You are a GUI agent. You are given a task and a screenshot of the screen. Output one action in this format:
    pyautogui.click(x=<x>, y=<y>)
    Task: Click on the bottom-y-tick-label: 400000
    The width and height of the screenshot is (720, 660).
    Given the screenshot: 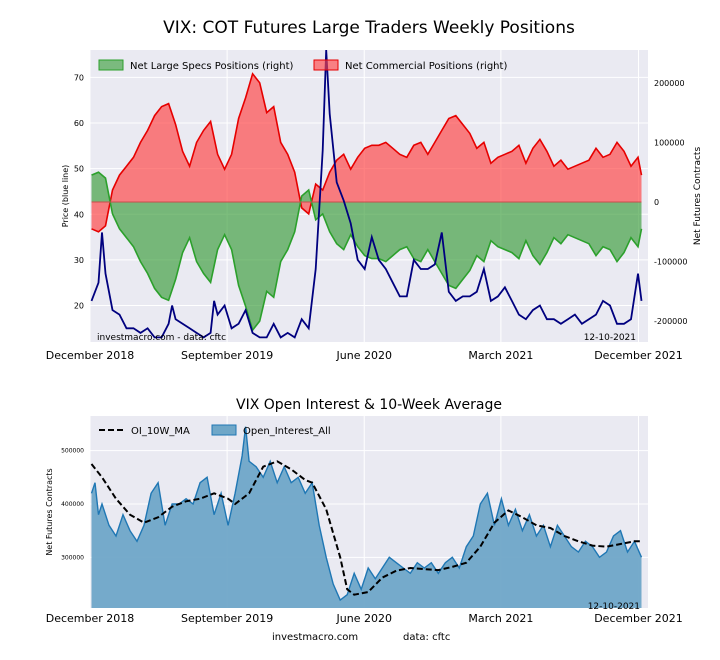 What is the action you would take?
    pyautogui.click(x=72, y=504)
    